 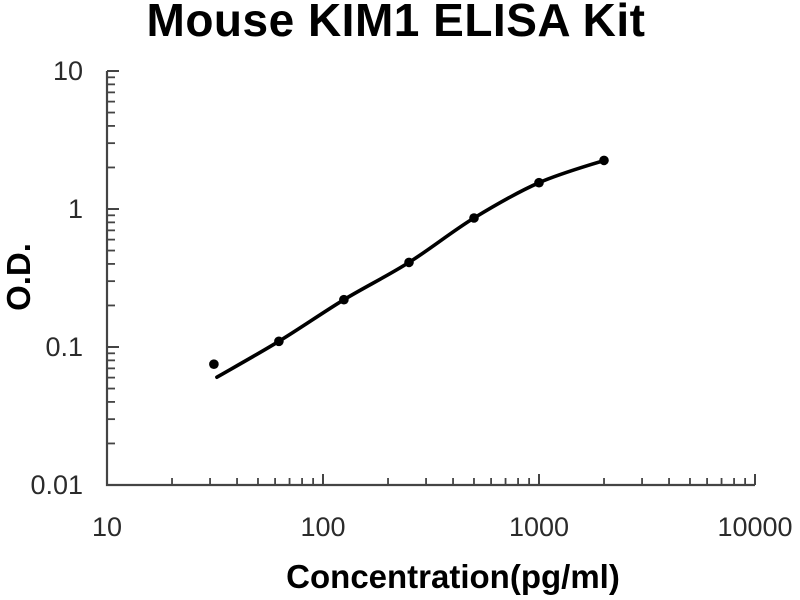 I want to click on y-axis-tick-label: 0.1, so click(x=64, y=347).